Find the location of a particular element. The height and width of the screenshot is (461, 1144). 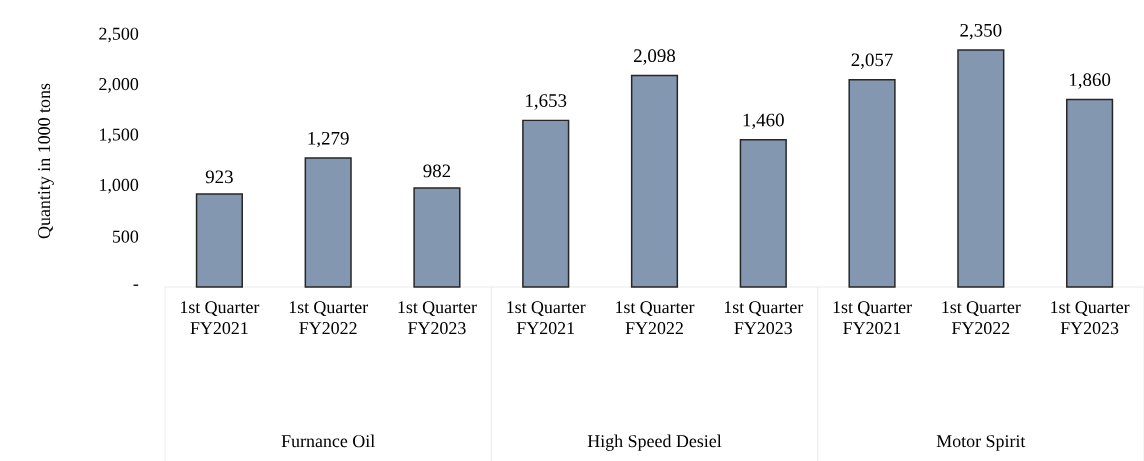

y-tick-label: 500 is located at coordinates (125, 236).